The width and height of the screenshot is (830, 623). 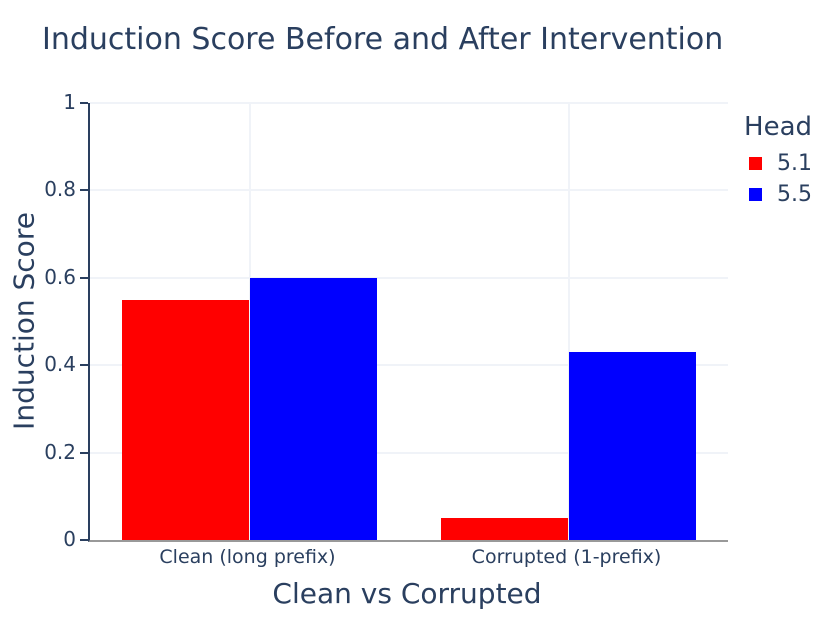 I want to click on y-tick-label: 0, so click(x=69, y=539).